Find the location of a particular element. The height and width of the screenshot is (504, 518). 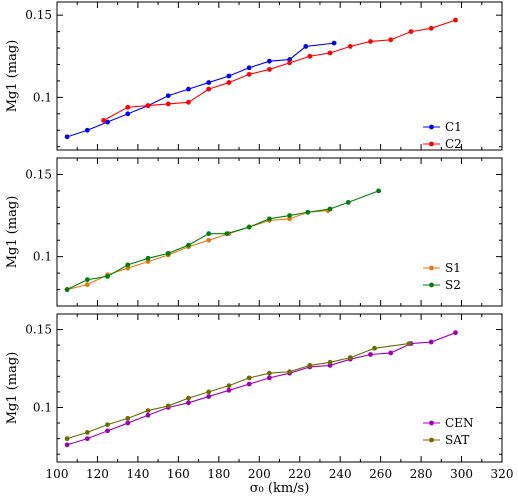

legend-marker-c1 is located at coordinates (431, 127).